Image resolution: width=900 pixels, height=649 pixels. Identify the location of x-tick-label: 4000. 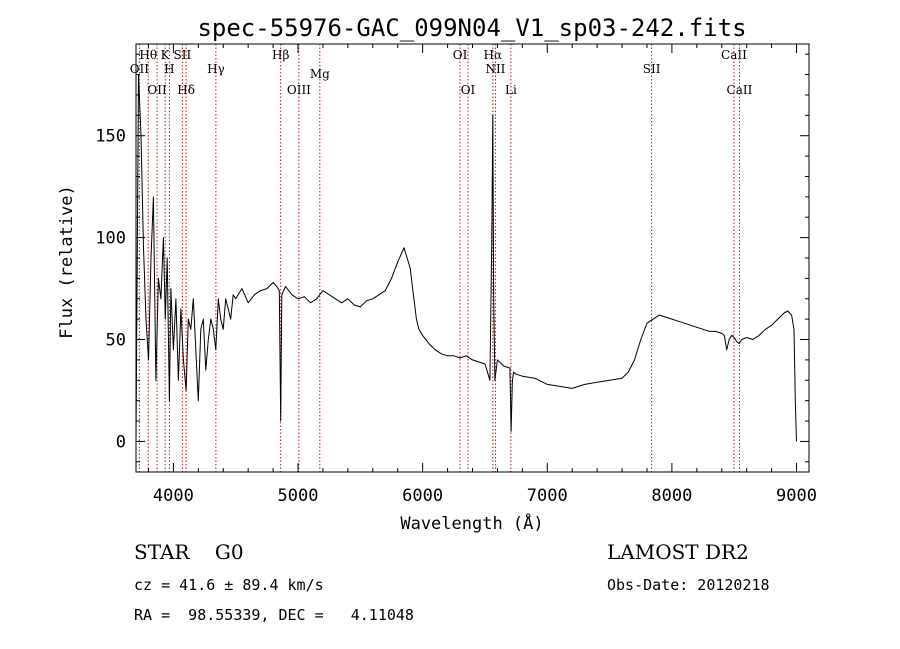
(173, 496).